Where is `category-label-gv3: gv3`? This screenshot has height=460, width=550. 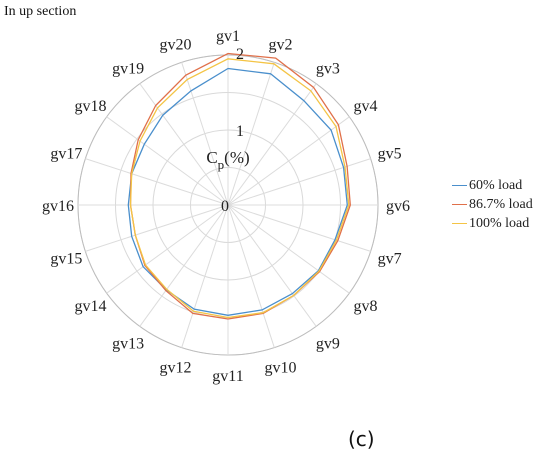 category-label-gv3: gv3 is located at coordinates (328, 68).